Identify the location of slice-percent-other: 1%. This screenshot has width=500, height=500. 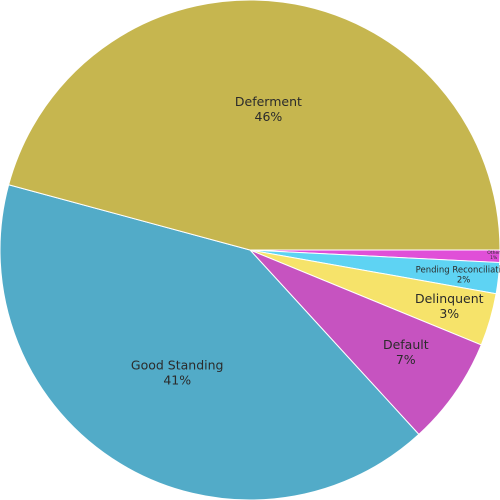
(494, 258).